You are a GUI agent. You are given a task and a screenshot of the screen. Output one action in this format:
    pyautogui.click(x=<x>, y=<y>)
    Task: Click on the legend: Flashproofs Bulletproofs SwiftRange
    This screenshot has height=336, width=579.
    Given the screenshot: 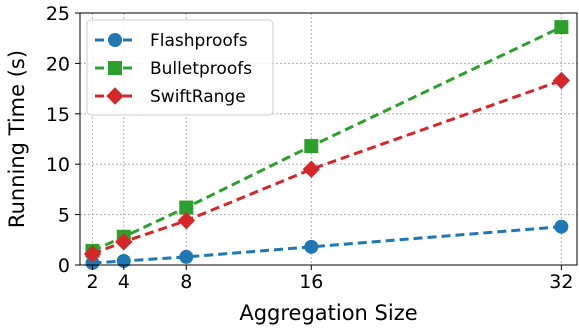 What is the action you would take?
    pyautogui.click(x=180, y=67)
    